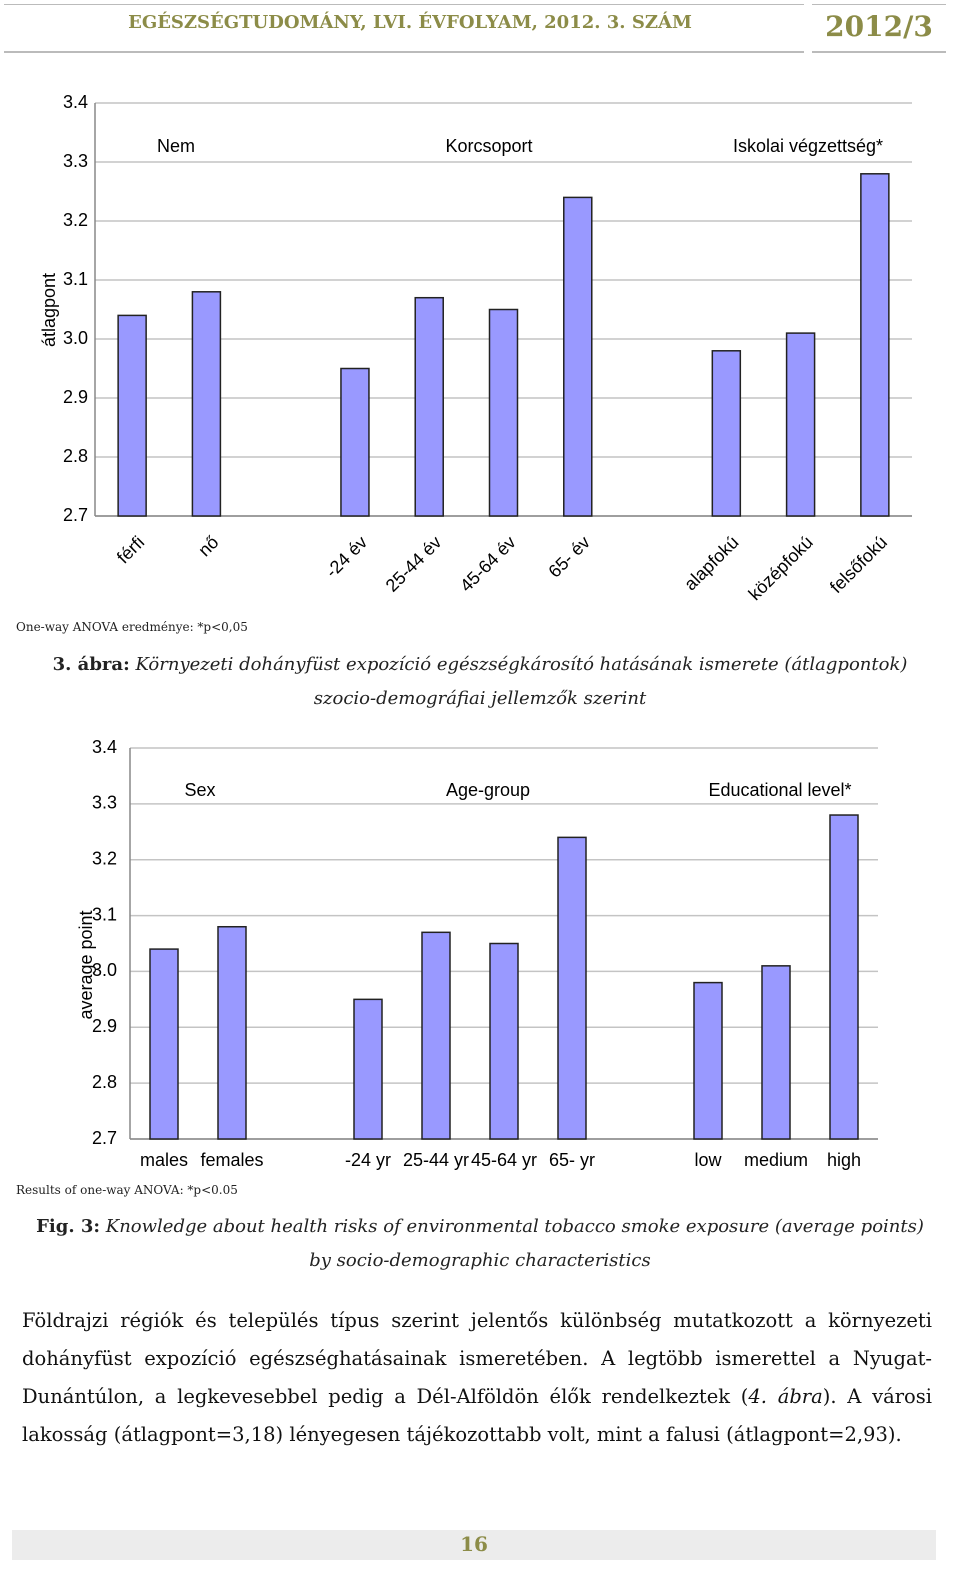 The width and height of the screenshot is (960, 1590). I want to click on x-tick-label: 65- yr, so click(572, 1160).